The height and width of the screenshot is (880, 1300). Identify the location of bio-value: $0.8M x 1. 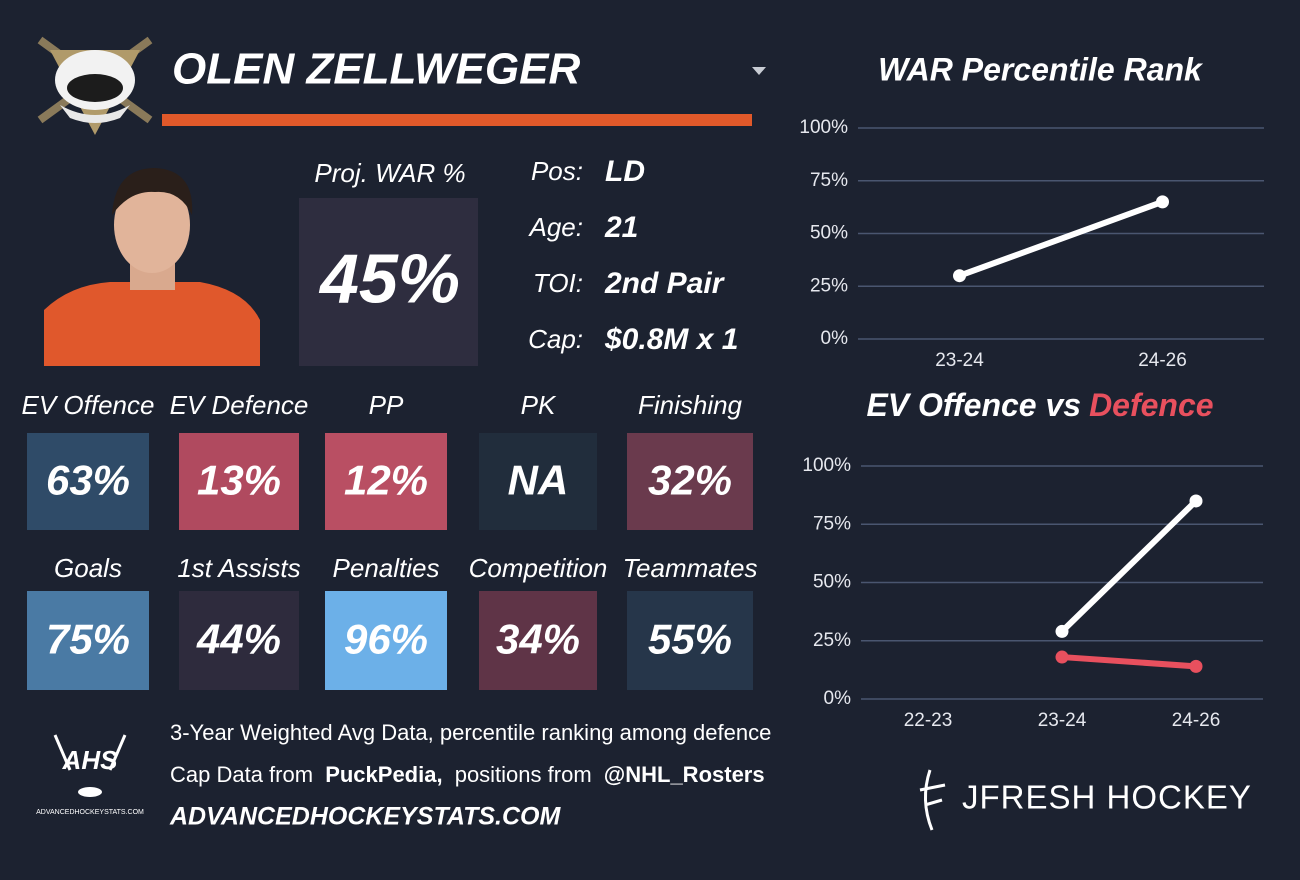
(671, 339).